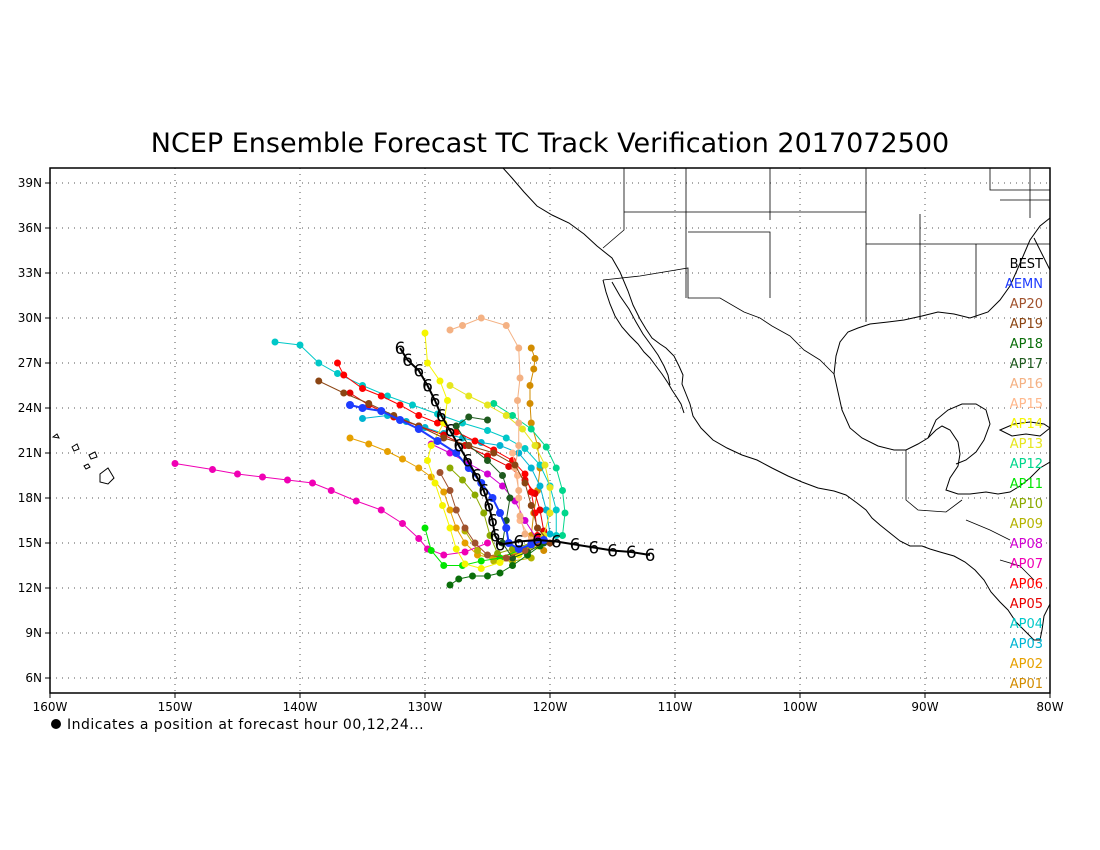  Describe the element at coordinates (1026, 404) in the screenshot. I see `legend-item-ap15: AP15` at that location.